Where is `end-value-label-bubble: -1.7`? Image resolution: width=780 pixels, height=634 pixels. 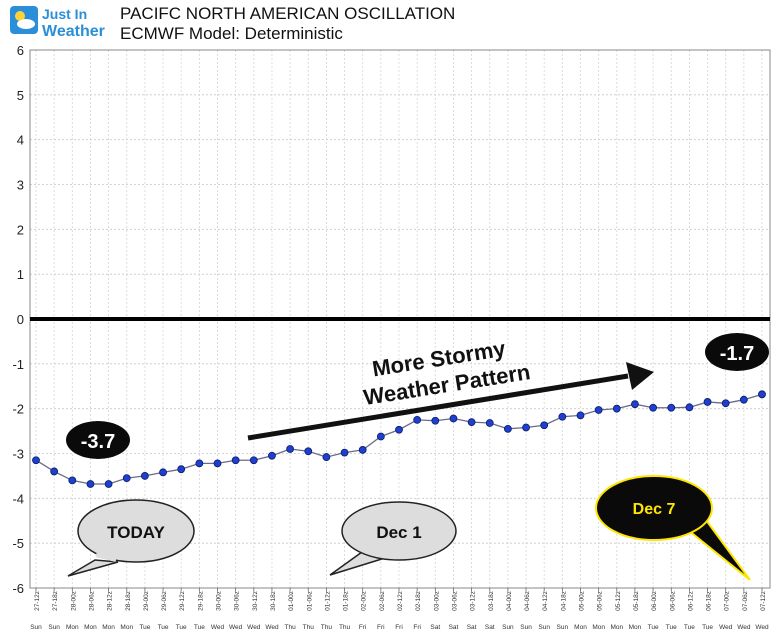
end-value-label-bubble: -1.7 is located at coordinates (737, 352).